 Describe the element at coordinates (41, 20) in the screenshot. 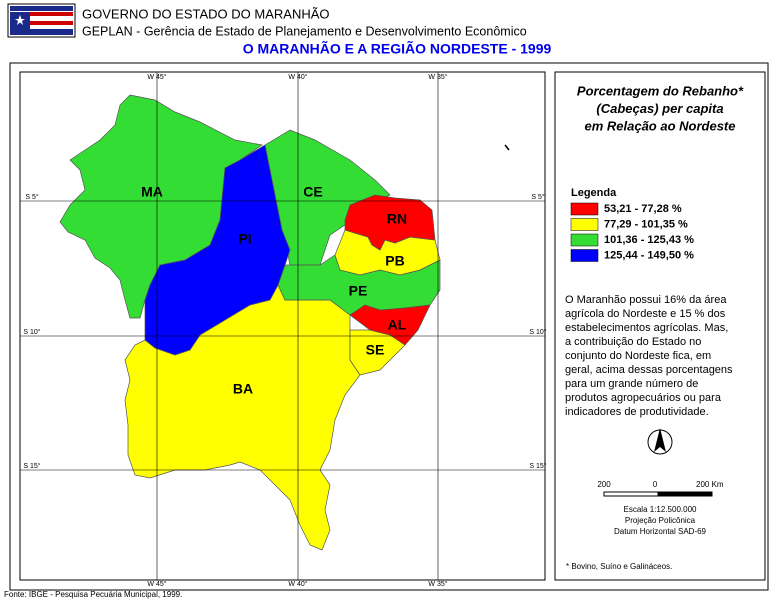

I see `logo` at that location.